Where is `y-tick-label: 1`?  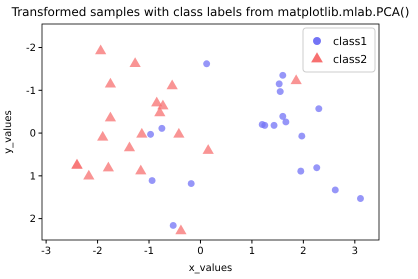 y-tick-label: 1 is located at coordinates (33, 176).